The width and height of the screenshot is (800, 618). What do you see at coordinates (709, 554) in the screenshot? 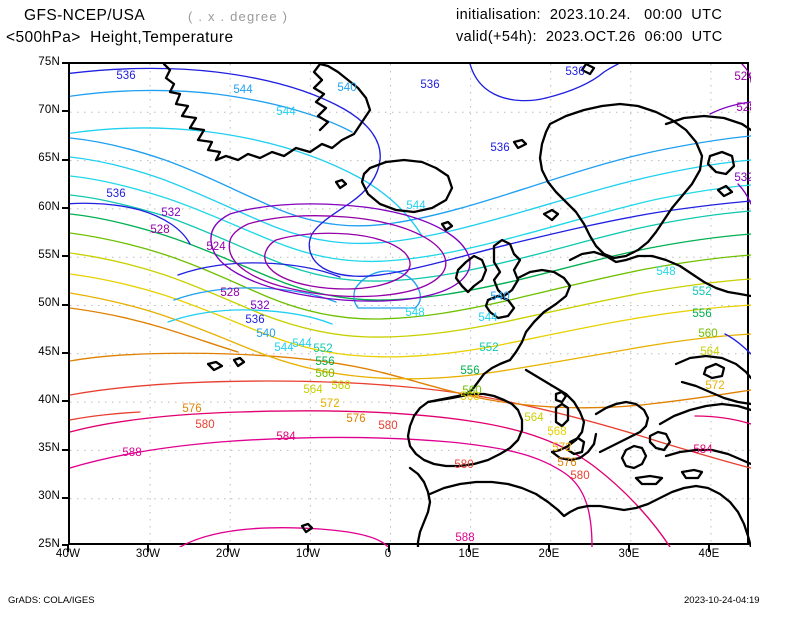
I see `x-tick-label: 40E` at bounding box center [709, 554].